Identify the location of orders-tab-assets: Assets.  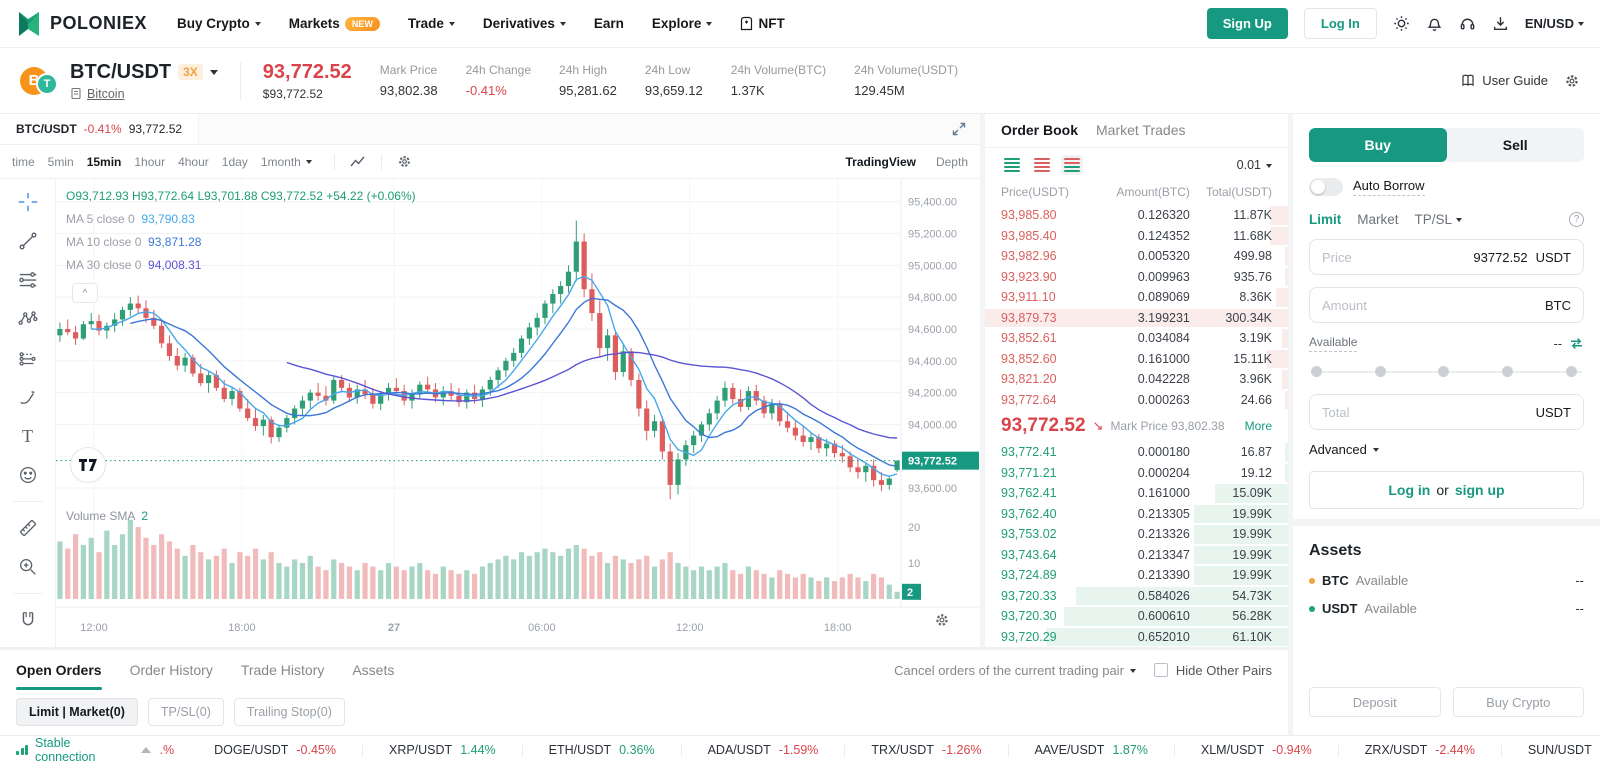
(373, 670).